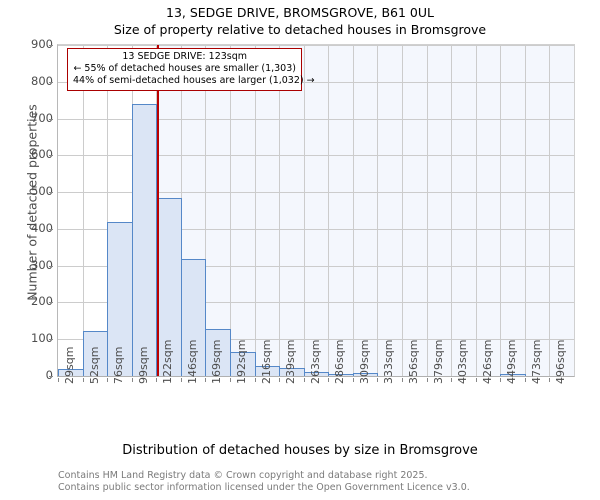 This screenshot has width=600, height=500. What do you see at coordinates (291, 361) in the screenshot?
I see `x-tick-label-9: 239sqm` at bounding box center [291, 361].